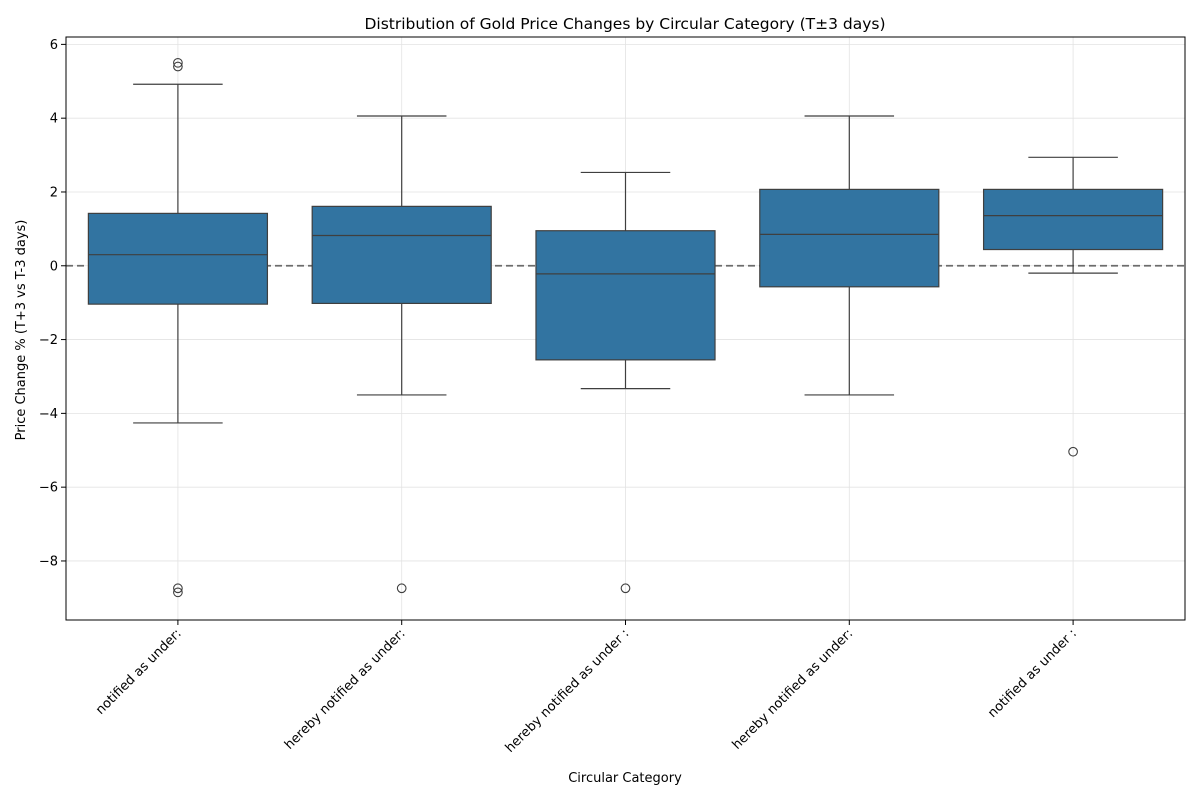  I want to click on y-tick-label: 0, so click(54, 266).